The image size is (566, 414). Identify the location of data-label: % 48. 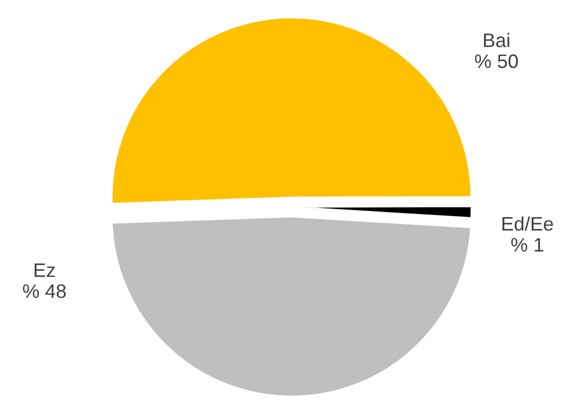
(44, 291).